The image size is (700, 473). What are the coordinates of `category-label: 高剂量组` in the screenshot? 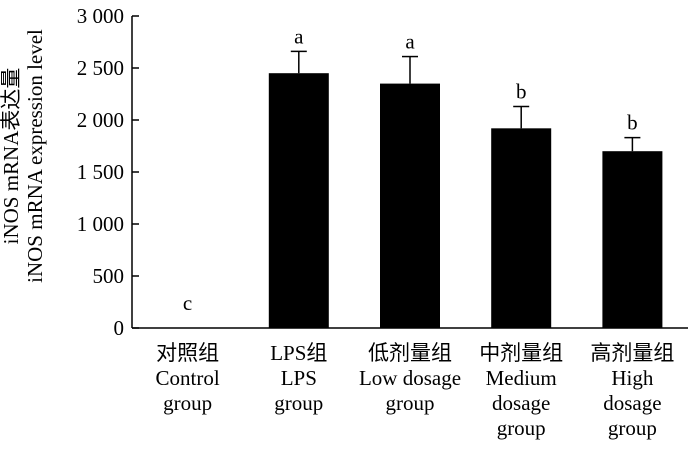 It's located at (632, 353).